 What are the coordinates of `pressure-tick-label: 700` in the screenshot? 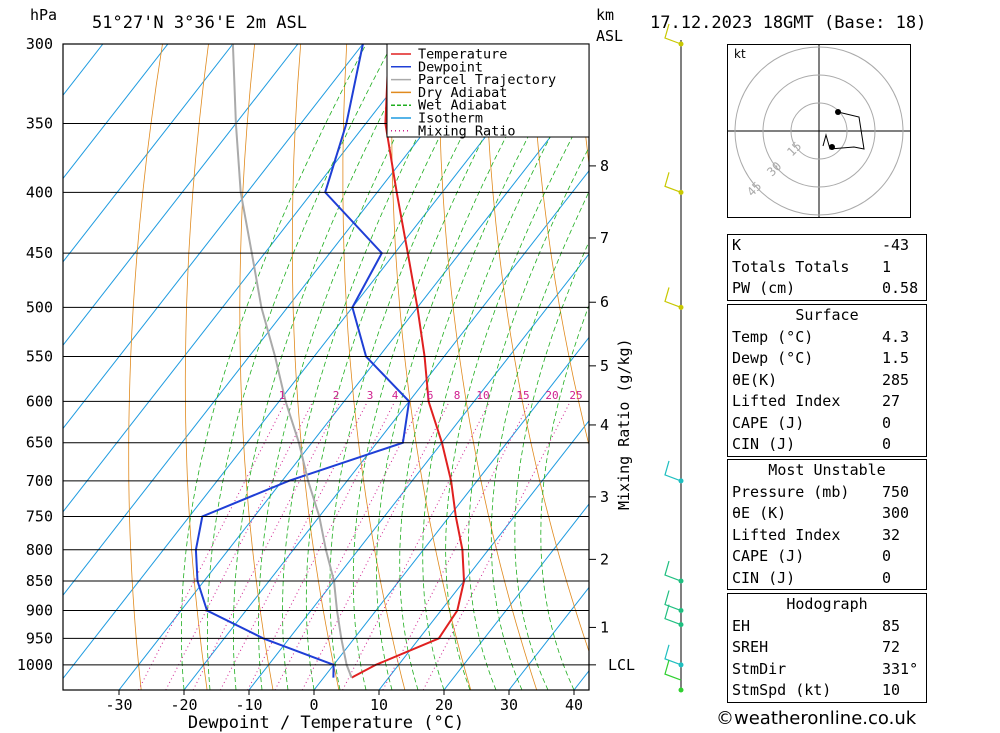 It's located at (39, 481).